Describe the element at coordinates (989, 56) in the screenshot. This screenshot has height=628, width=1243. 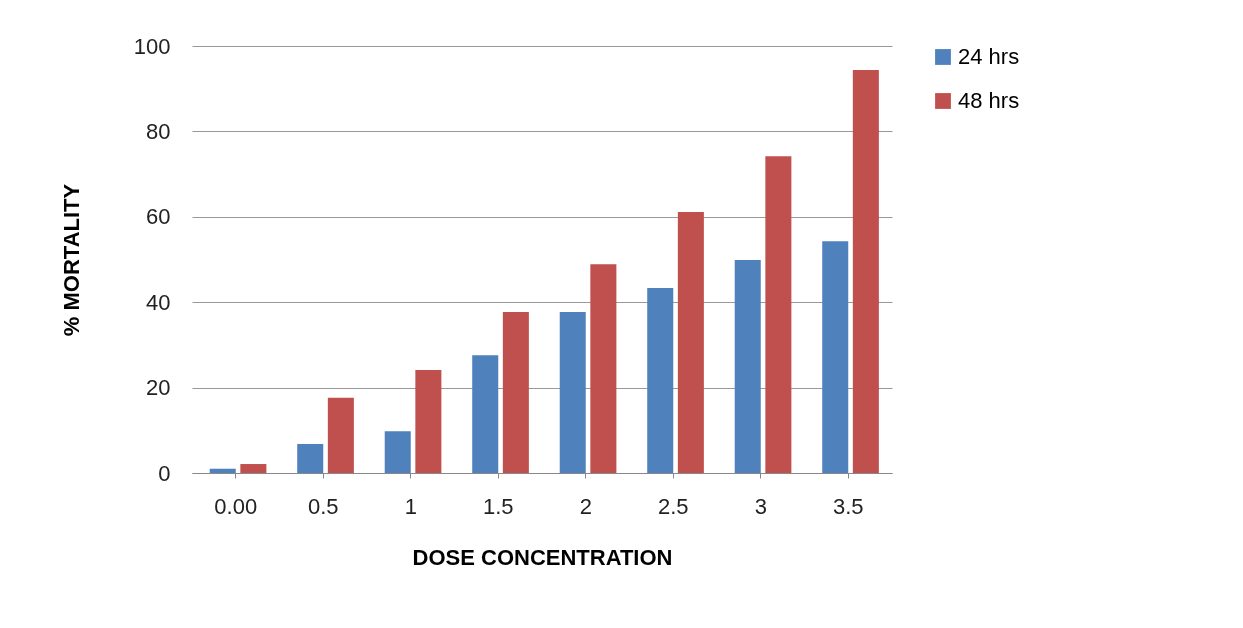
I see `legend-label: 24 hrs` at that location.